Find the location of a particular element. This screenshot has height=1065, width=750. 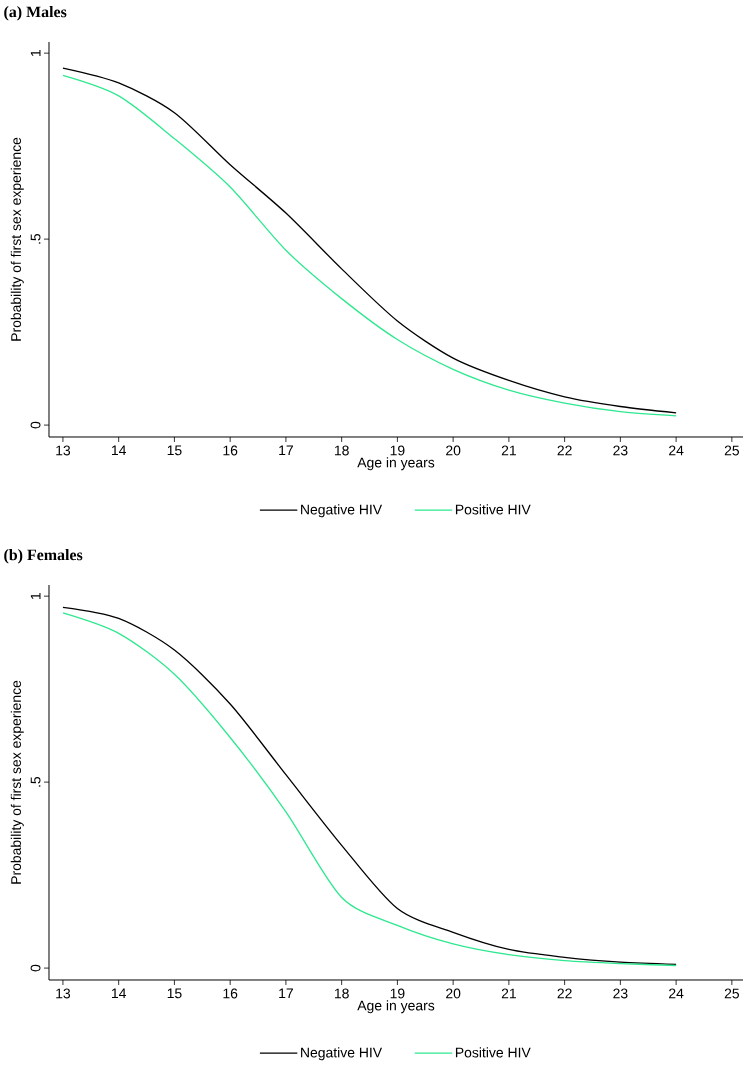

chart-title: (b) Females is located at coordinates (43, 556).